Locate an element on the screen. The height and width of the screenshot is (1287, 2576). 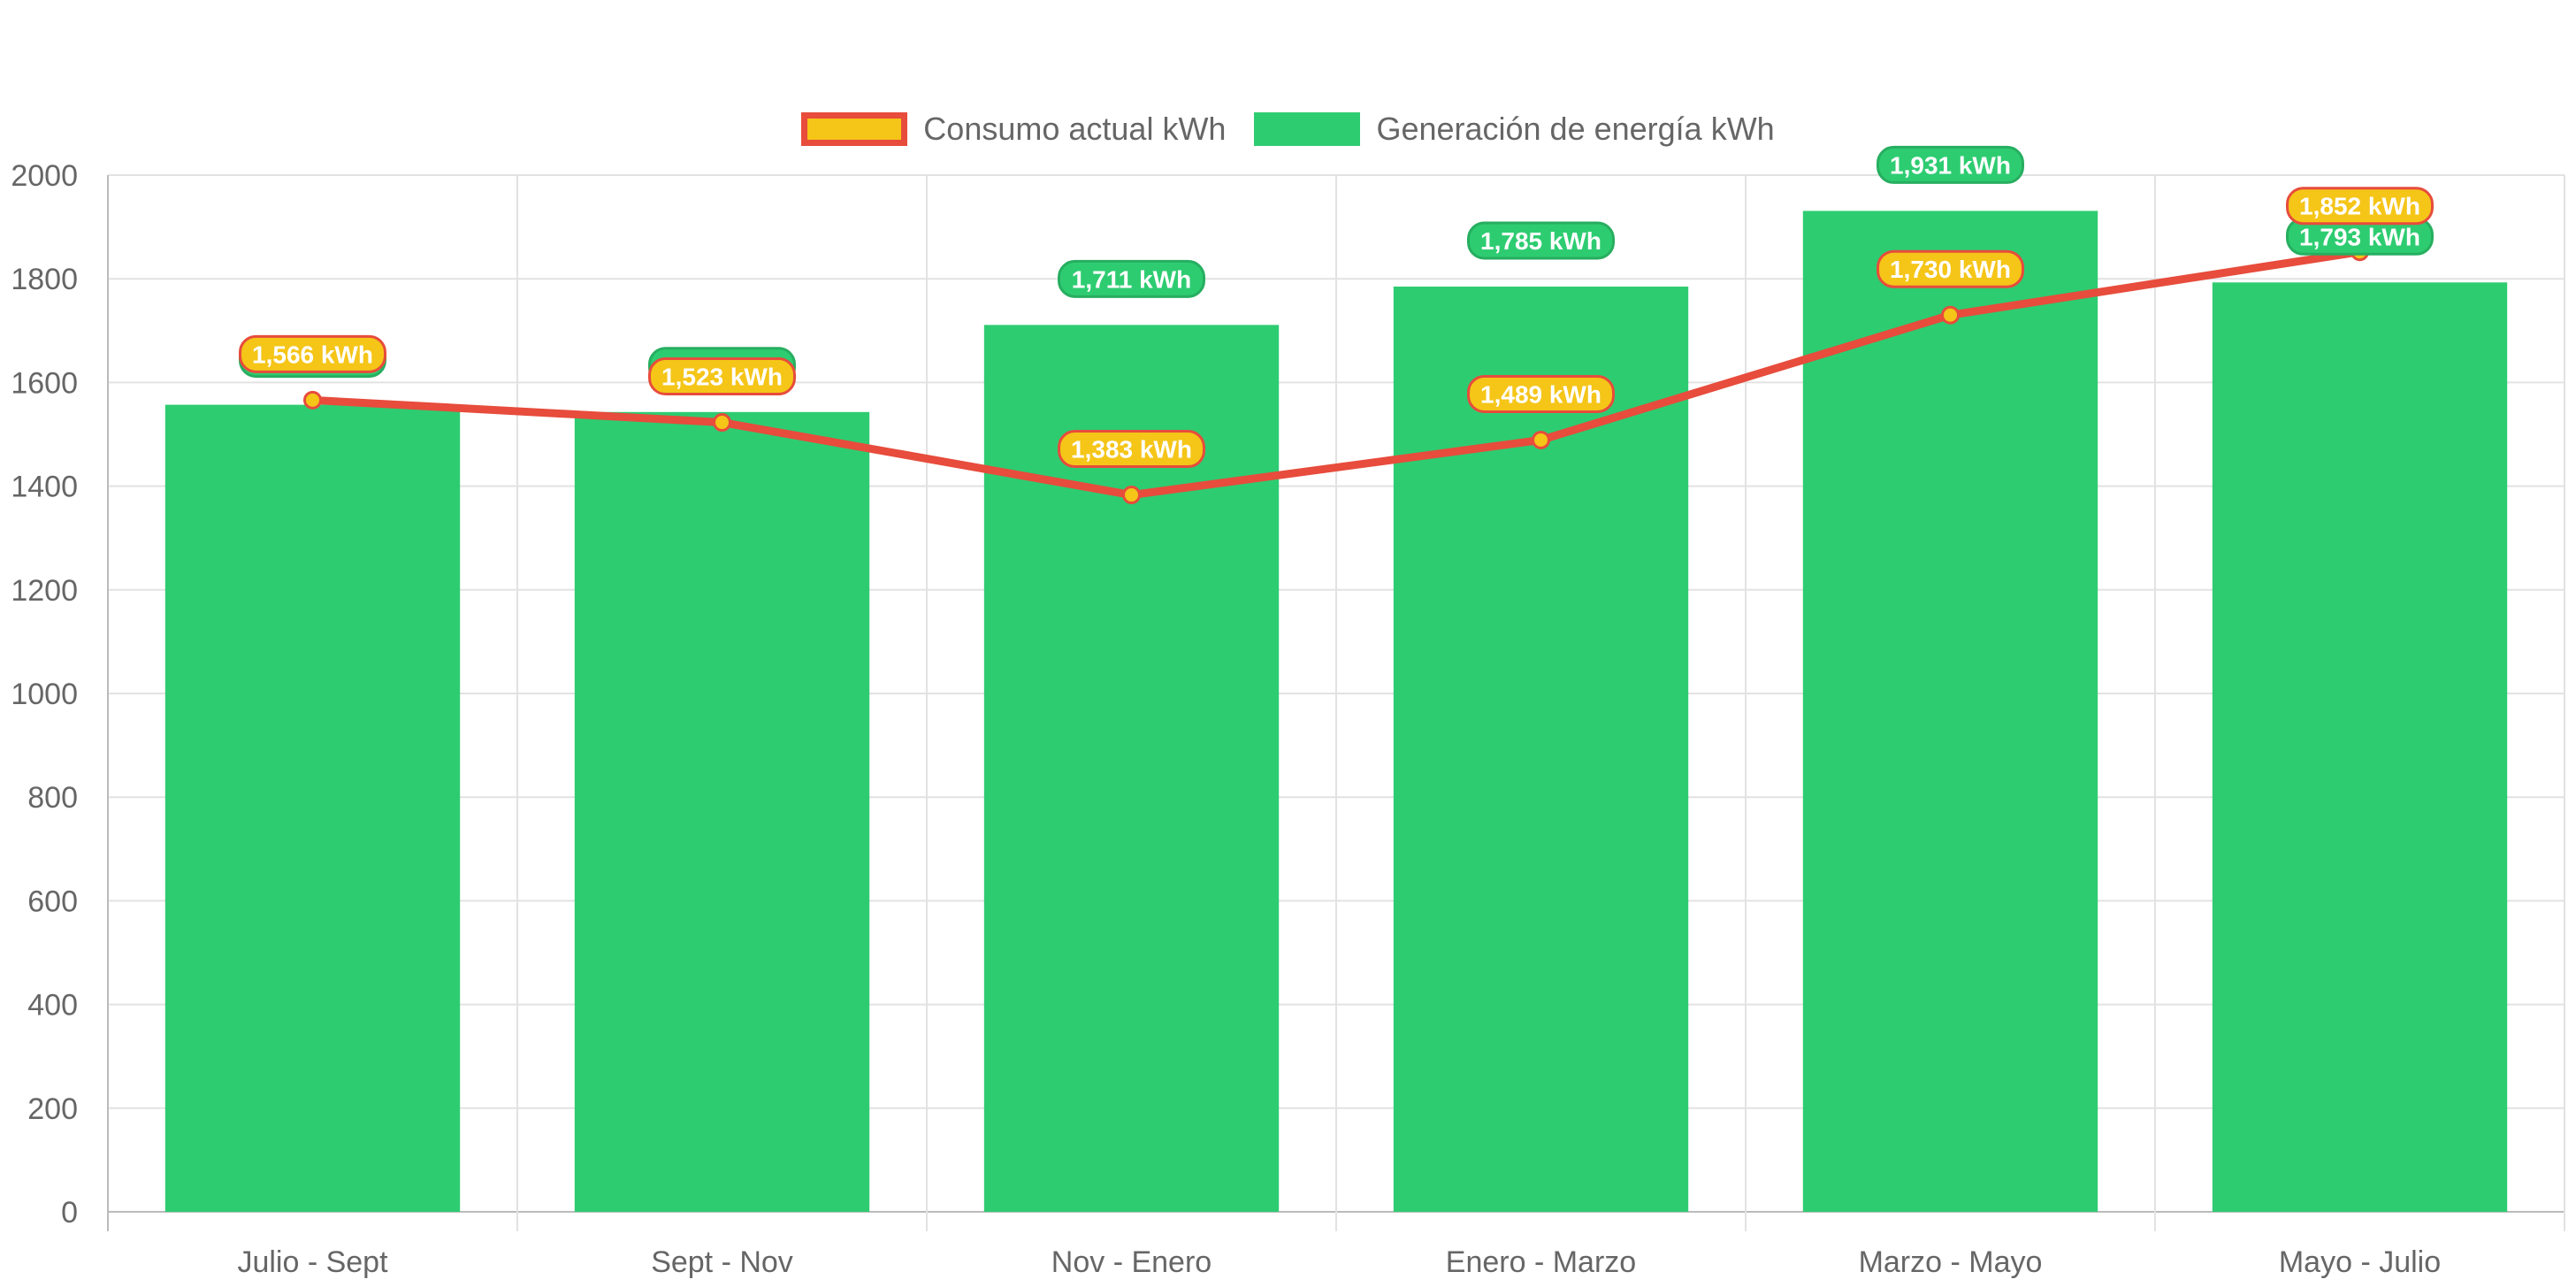
y-tick-label: 1200 is located at coordinates (45, 591).